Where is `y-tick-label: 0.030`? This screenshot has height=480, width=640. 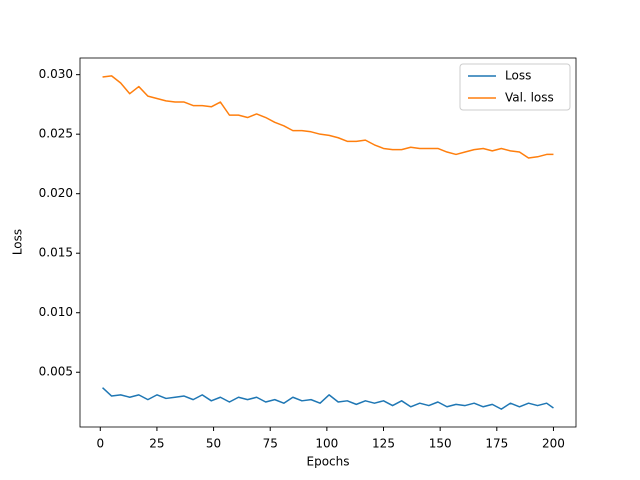
y-tick-label: 0.030 is located at coordinates (56, 74).